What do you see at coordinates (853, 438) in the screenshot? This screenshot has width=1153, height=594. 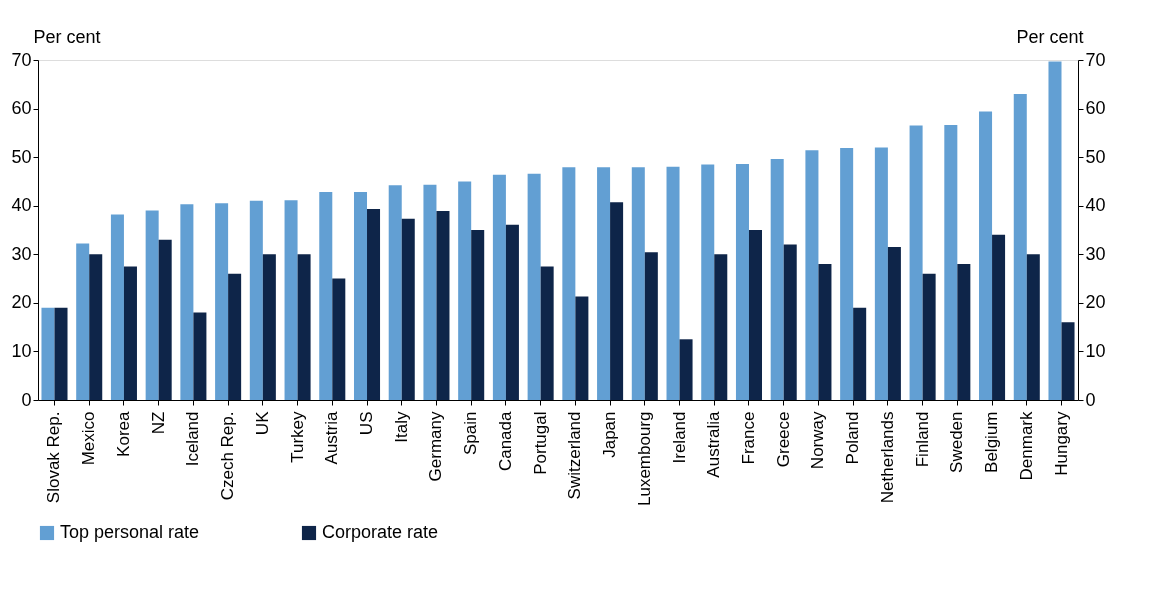 I see `x-tick-label: Poland` at bounding box center [853, 438].